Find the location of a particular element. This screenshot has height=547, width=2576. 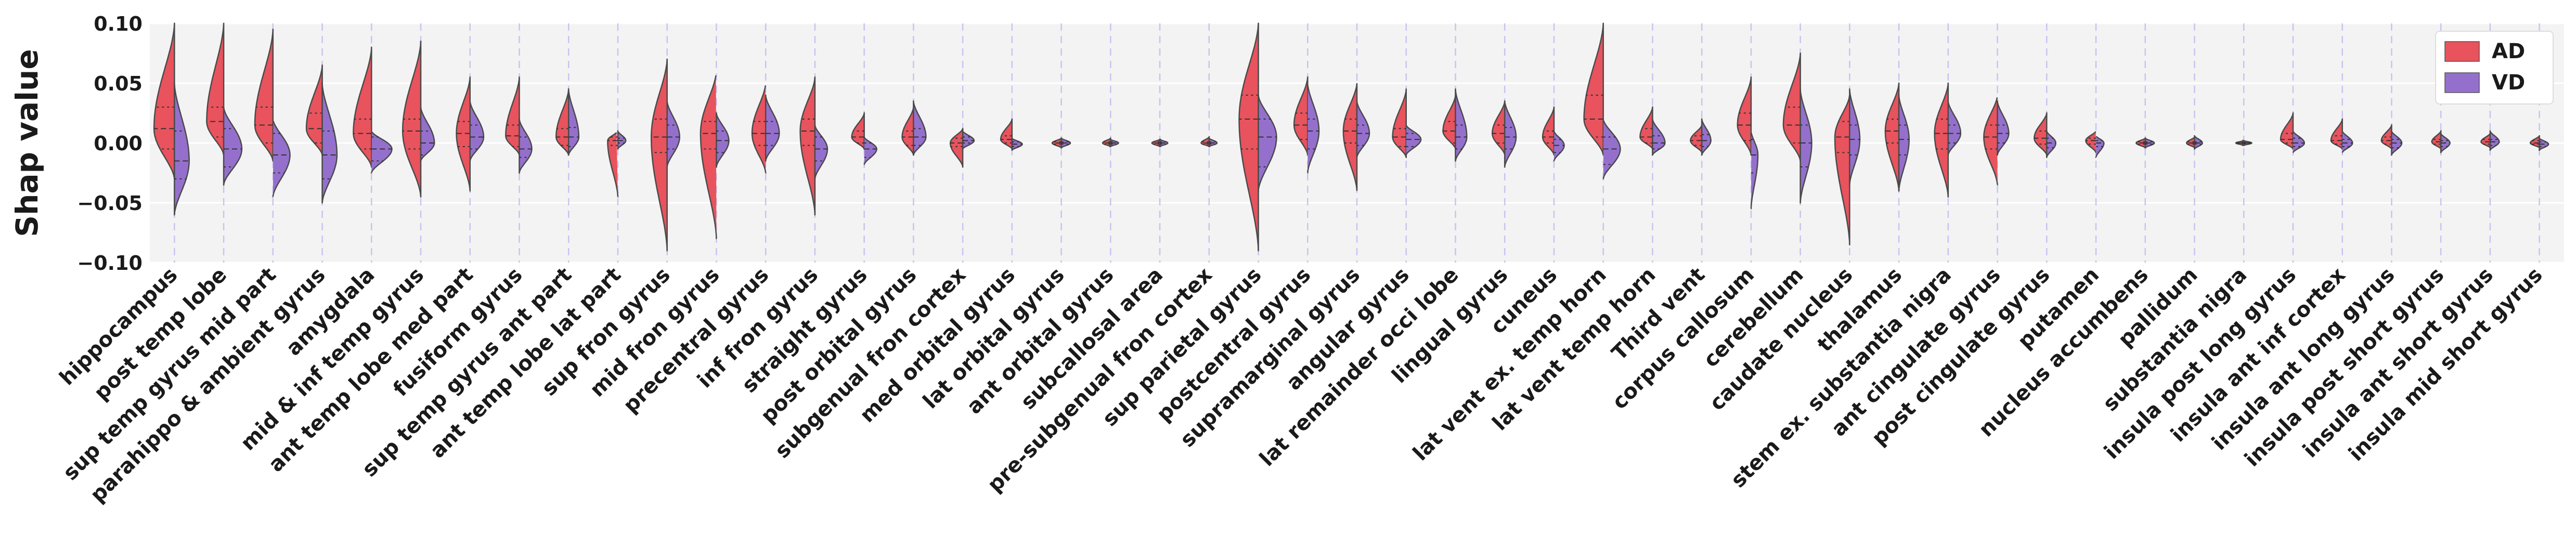

y-axis-label: Shap value is located at coordinates (27, 143).